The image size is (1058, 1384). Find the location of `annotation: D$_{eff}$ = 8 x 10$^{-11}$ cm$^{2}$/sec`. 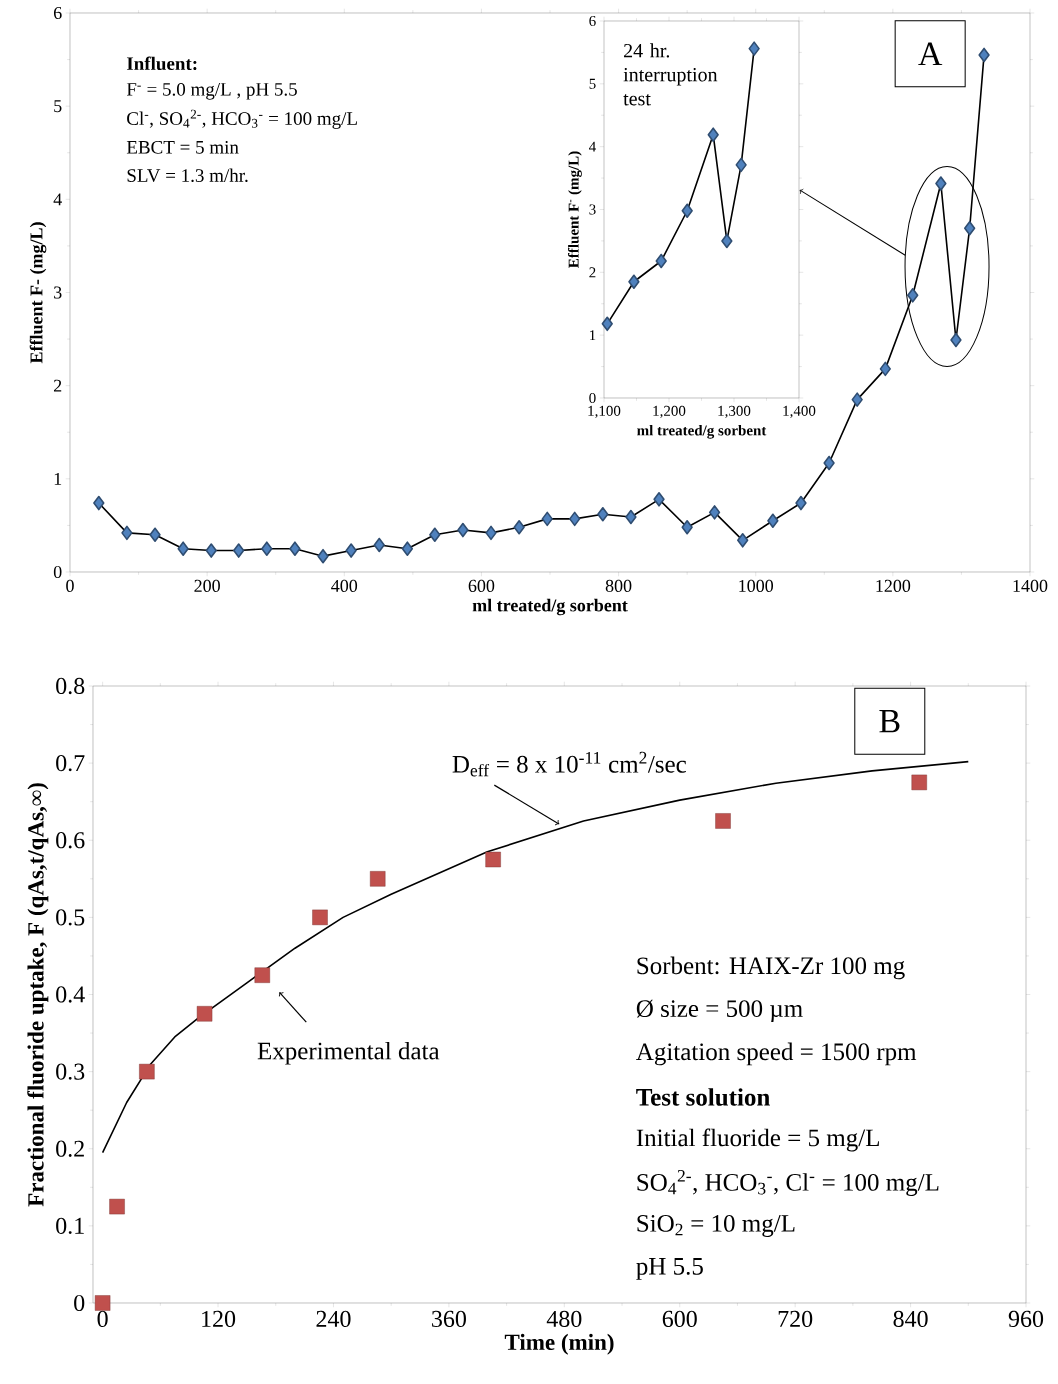

annotation: D$_{eff}$ = 8 x 10$^{-11}$ cm$^{2}$/sec is located at coordinates (569, 764).